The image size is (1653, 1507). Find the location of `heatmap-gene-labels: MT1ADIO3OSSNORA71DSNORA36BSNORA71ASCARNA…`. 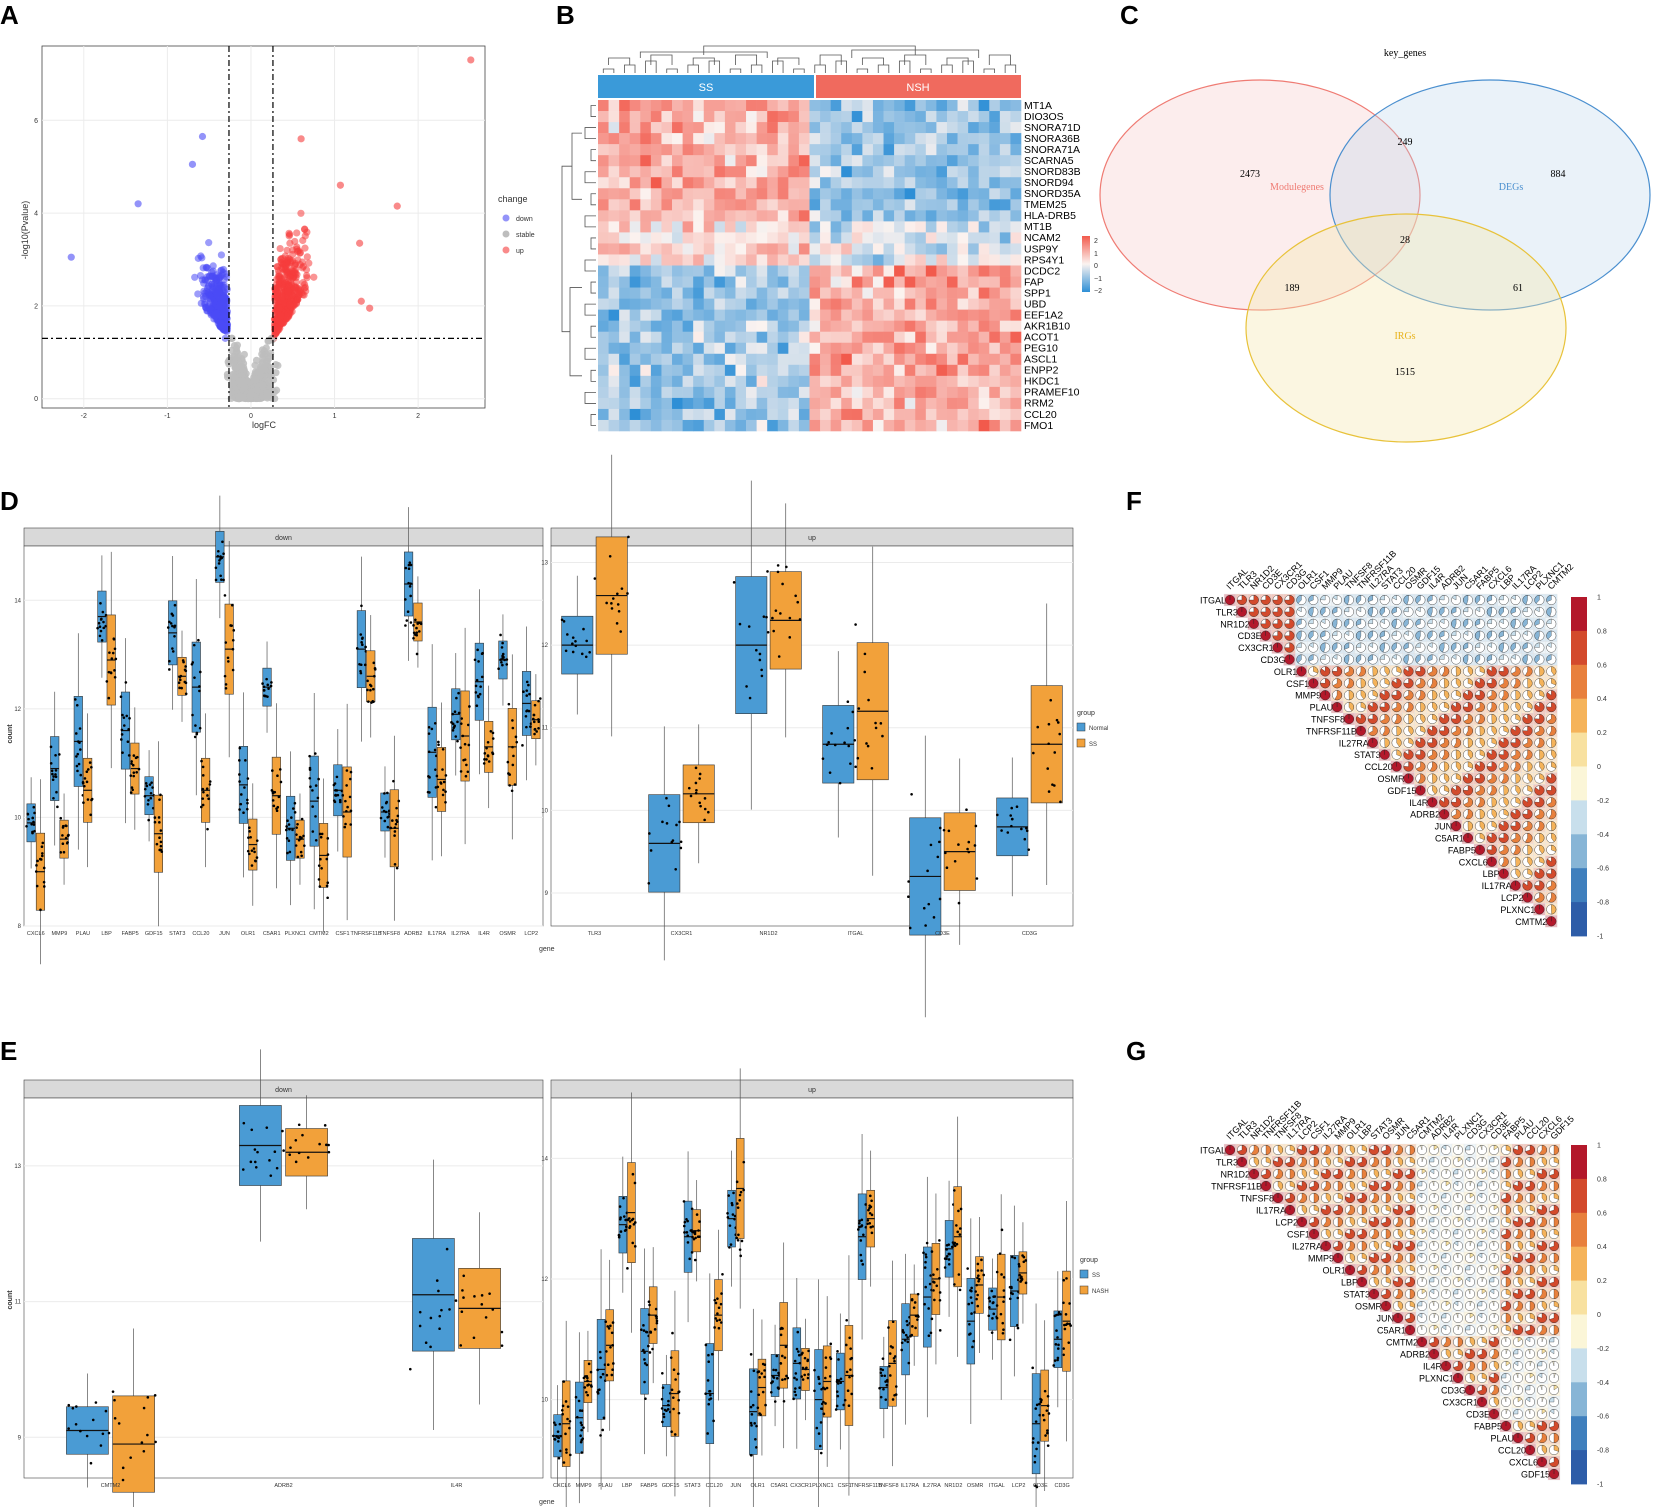

heatmap-gene-labels: MT1ADIO3OSSNORA71DSNORA36BSNORA71ASCARNA… is located at coordinates (1052, 266).